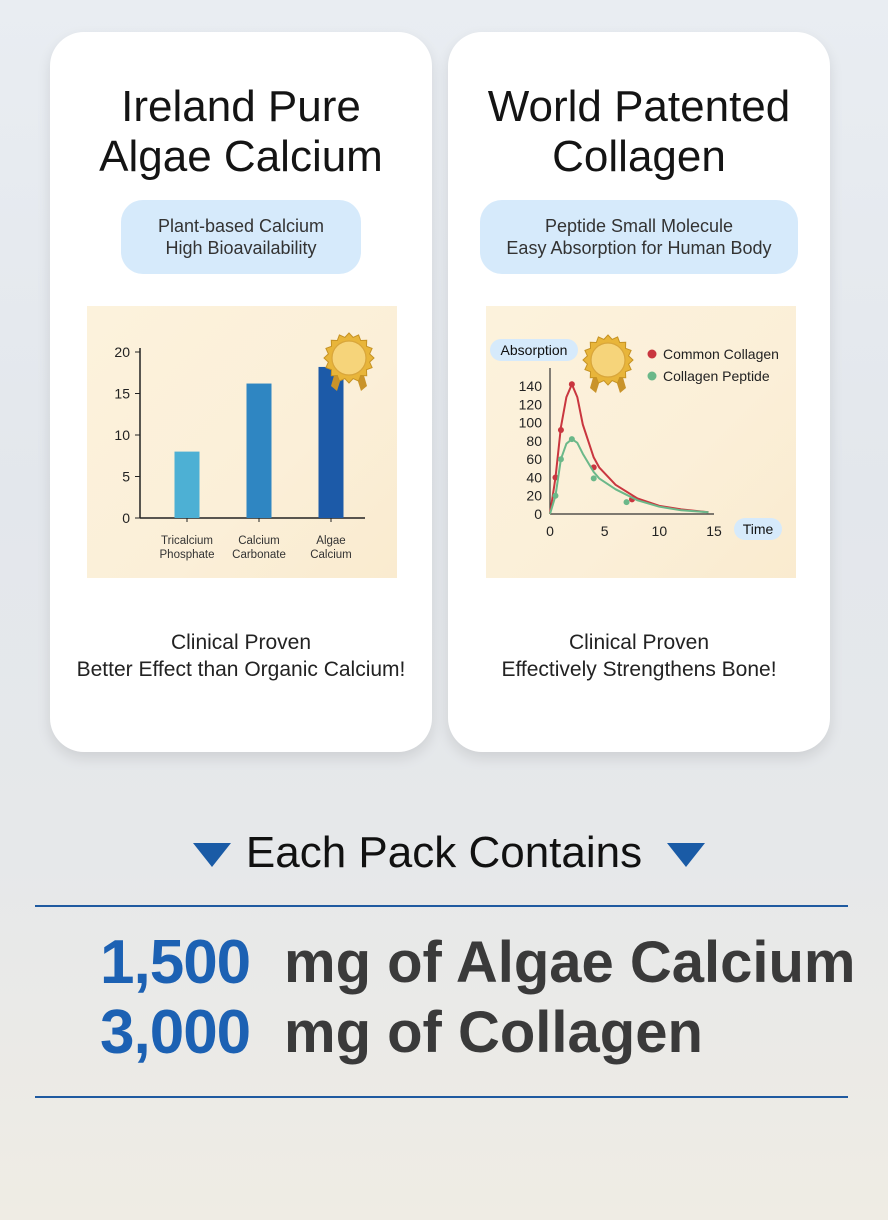 This screenshot has width=888, height=1220. What do you see at coordinates (241, 156) in the screenshot?
I see `card-title-line: Algae Calcium` at bounding box center [241, 156].